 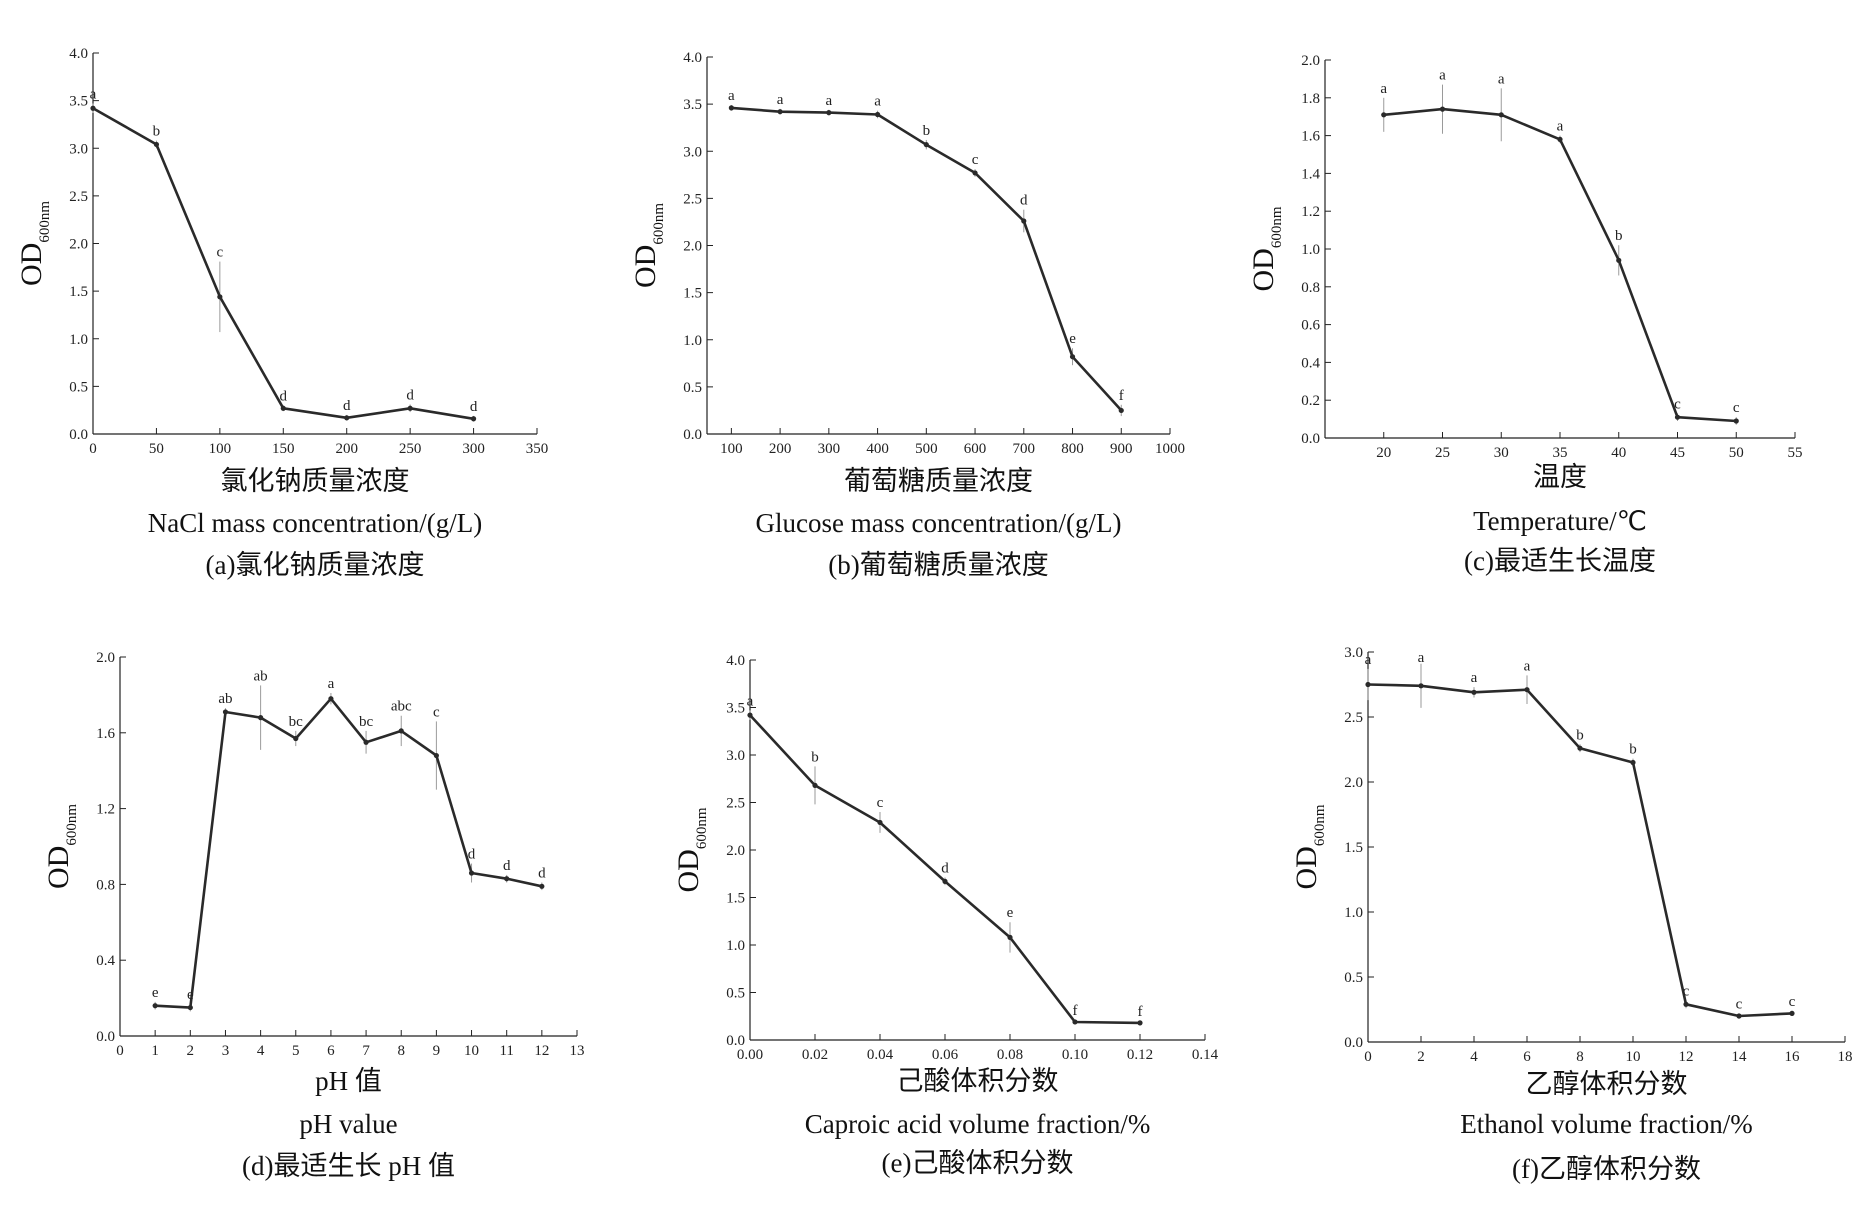 I want to click on x-tick-label: 150, so click(x=283, y=449).